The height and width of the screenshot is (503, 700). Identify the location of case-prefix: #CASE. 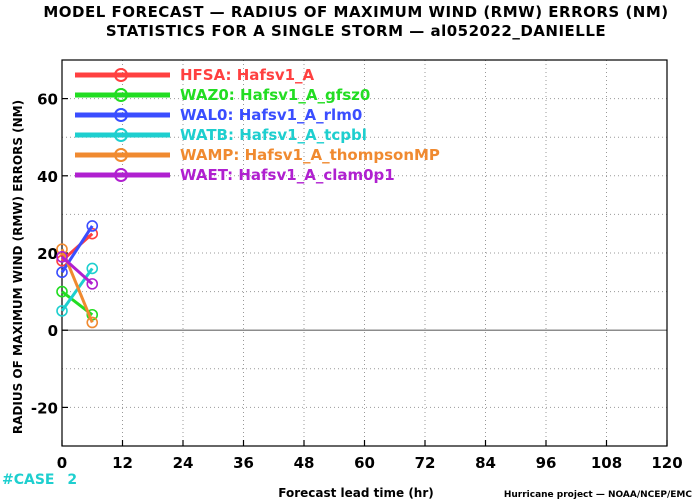
(28, 480).